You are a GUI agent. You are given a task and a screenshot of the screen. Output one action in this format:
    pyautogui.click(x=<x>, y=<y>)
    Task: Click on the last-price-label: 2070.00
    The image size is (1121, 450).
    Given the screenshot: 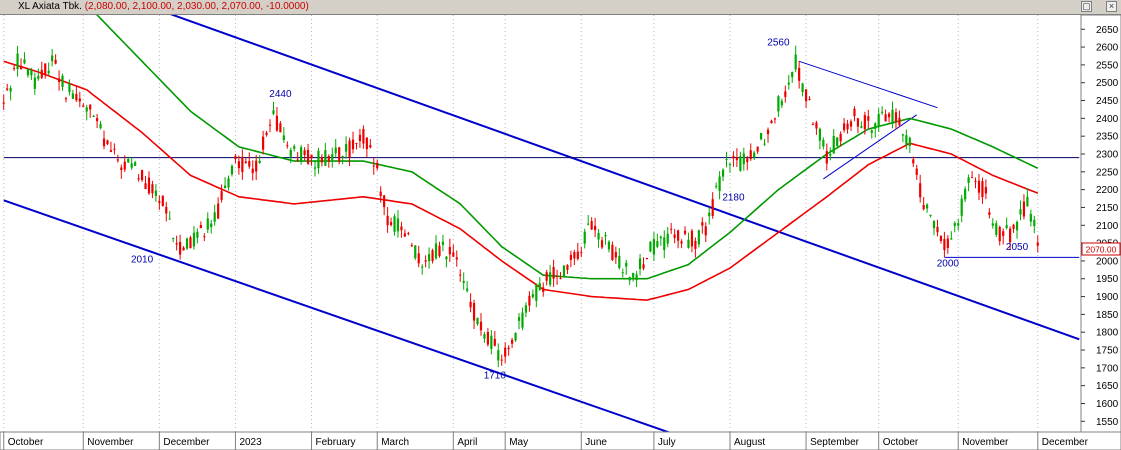 What is the action you would take?
    pyautogui.click(x=1101, y=250)
    